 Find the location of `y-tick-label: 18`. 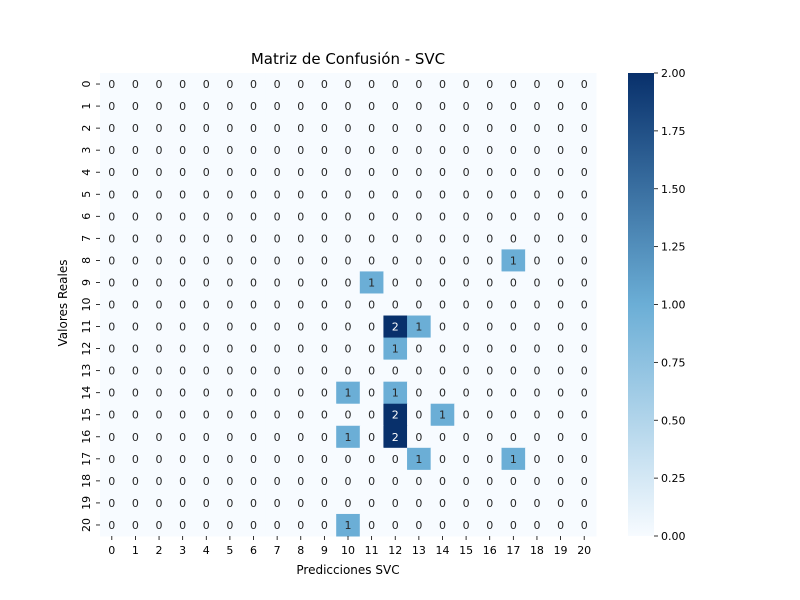

y-tick-label: 18 is located at coordinates (86, 481).